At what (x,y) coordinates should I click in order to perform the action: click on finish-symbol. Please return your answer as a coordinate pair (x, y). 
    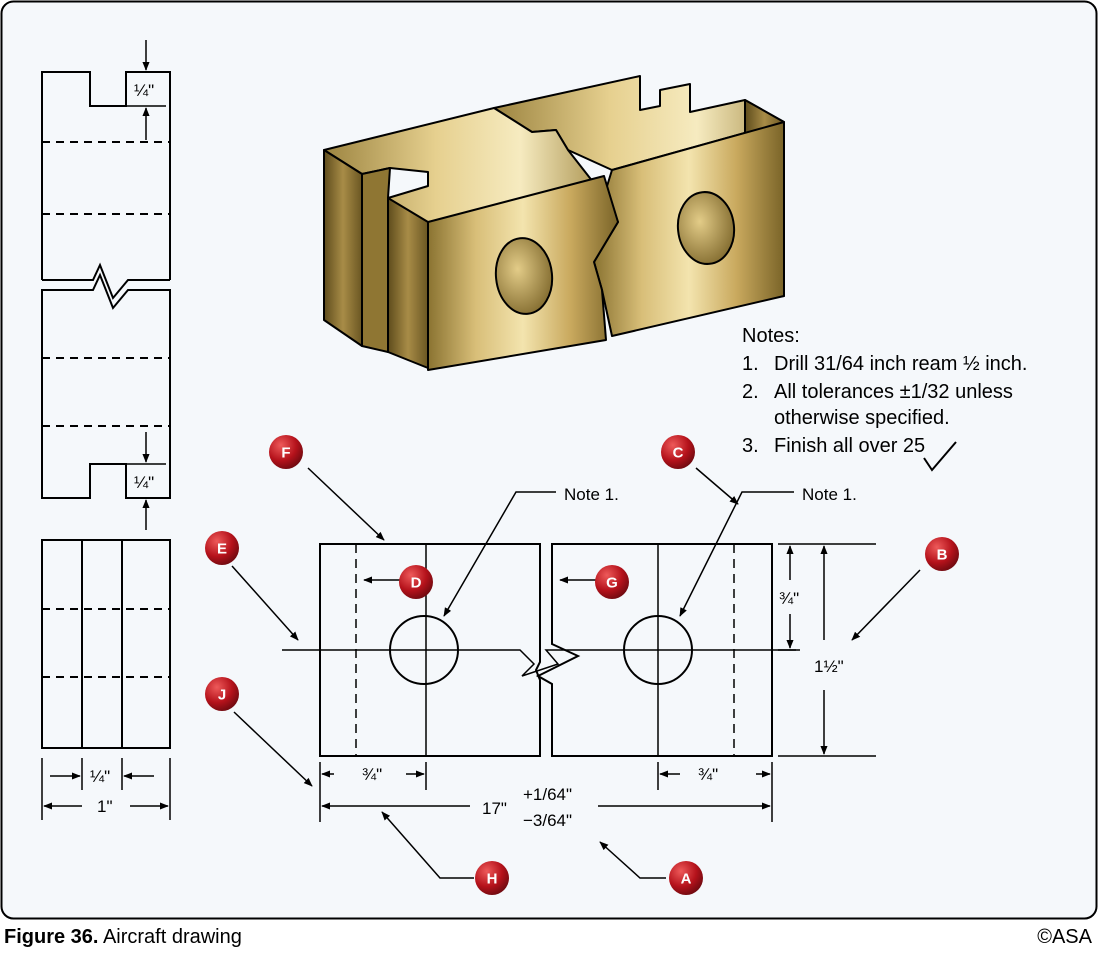
    Looking at the image, I should click on (940, 456).